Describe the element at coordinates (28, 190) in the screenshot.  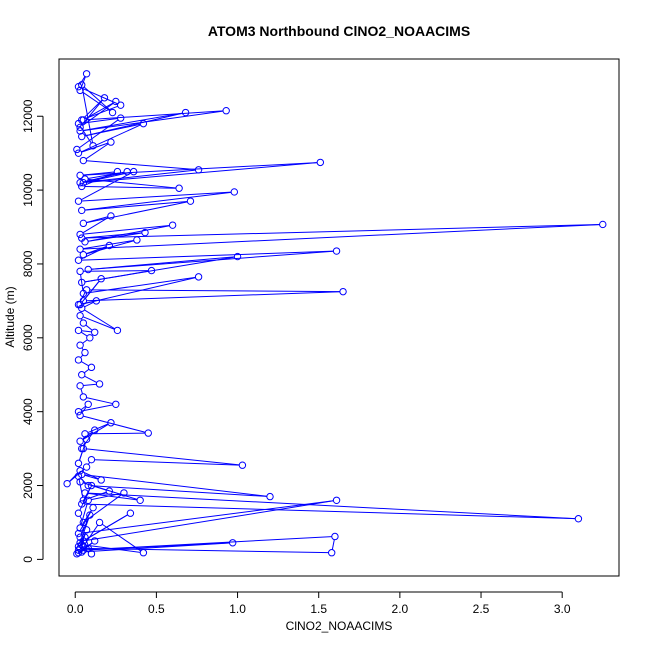
I see `y-tick-label: 10000` at that location.